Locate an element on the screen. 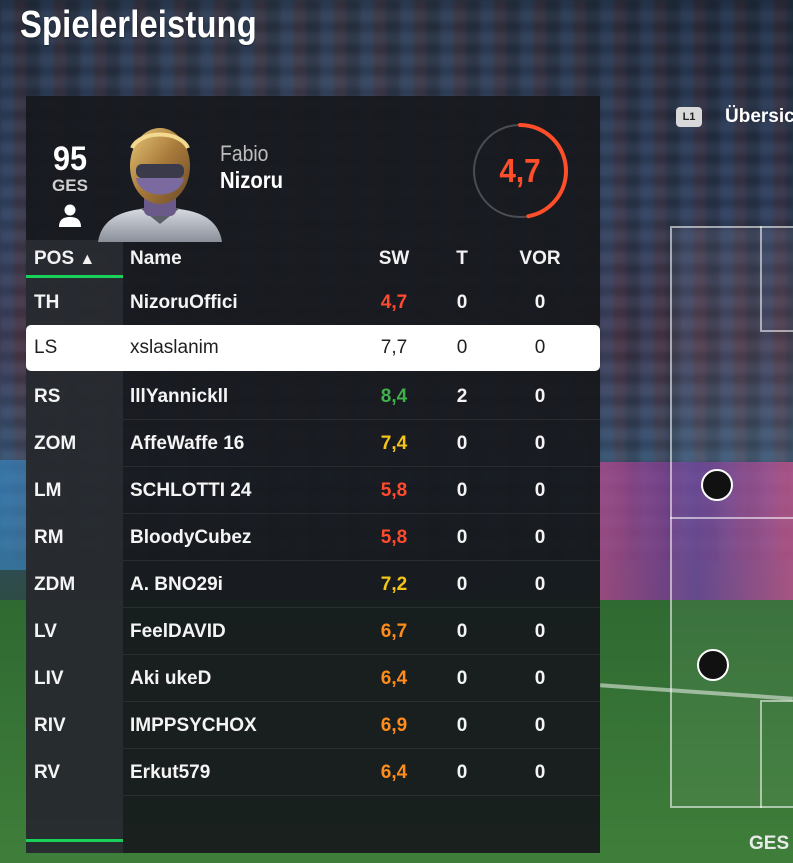 The image size is (793, 863). column-header-pos-label: POS is located at coordinates (54, 258).